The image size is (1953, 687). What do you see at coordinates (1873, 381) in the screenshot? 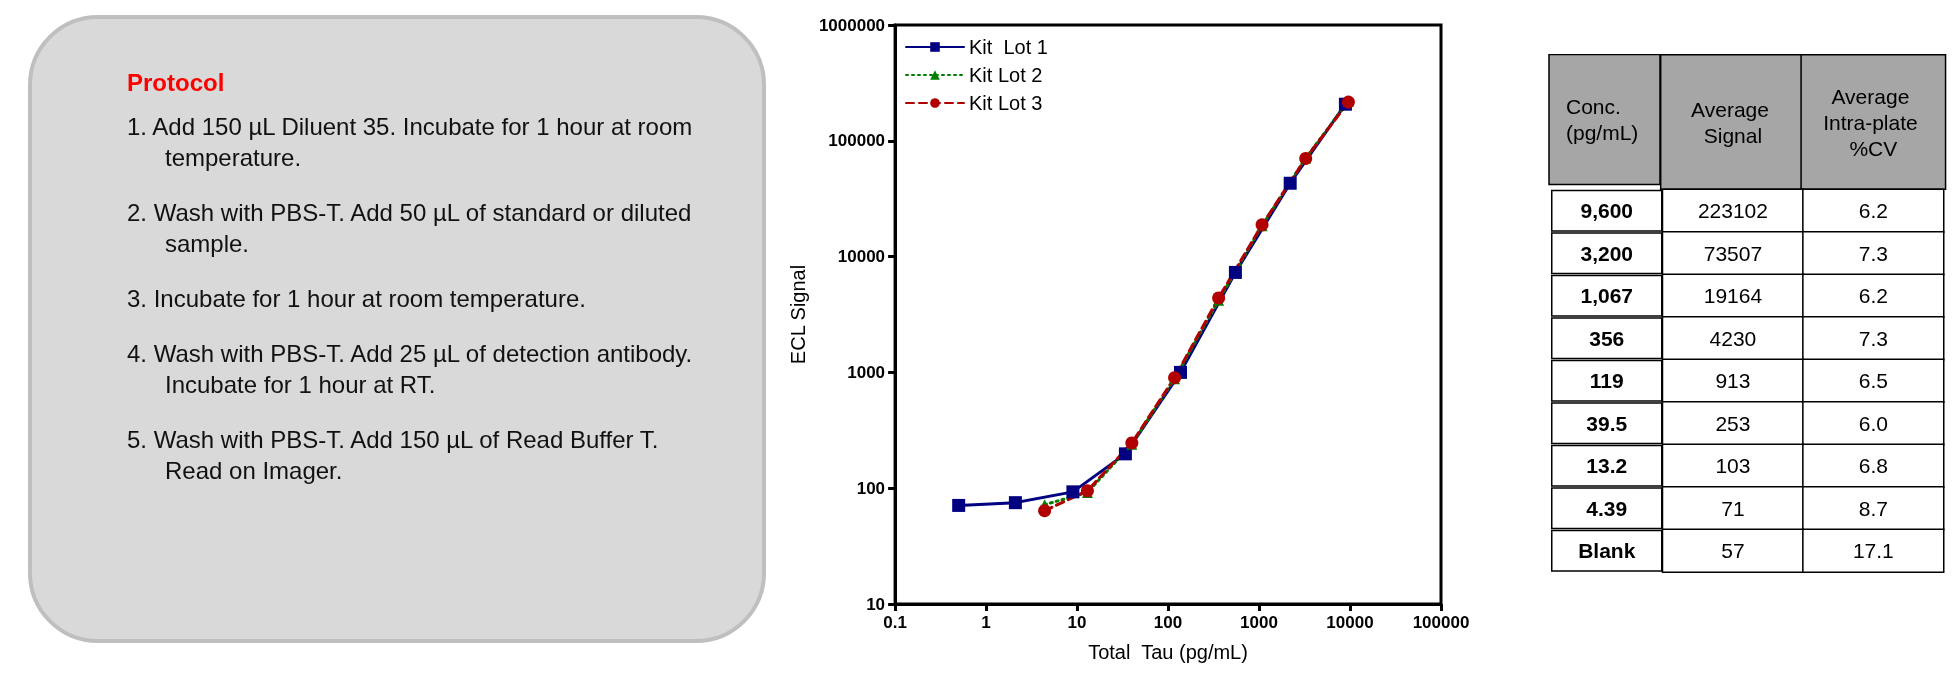
I see `data-label: 6.5` at bounding box center [1873, 381].